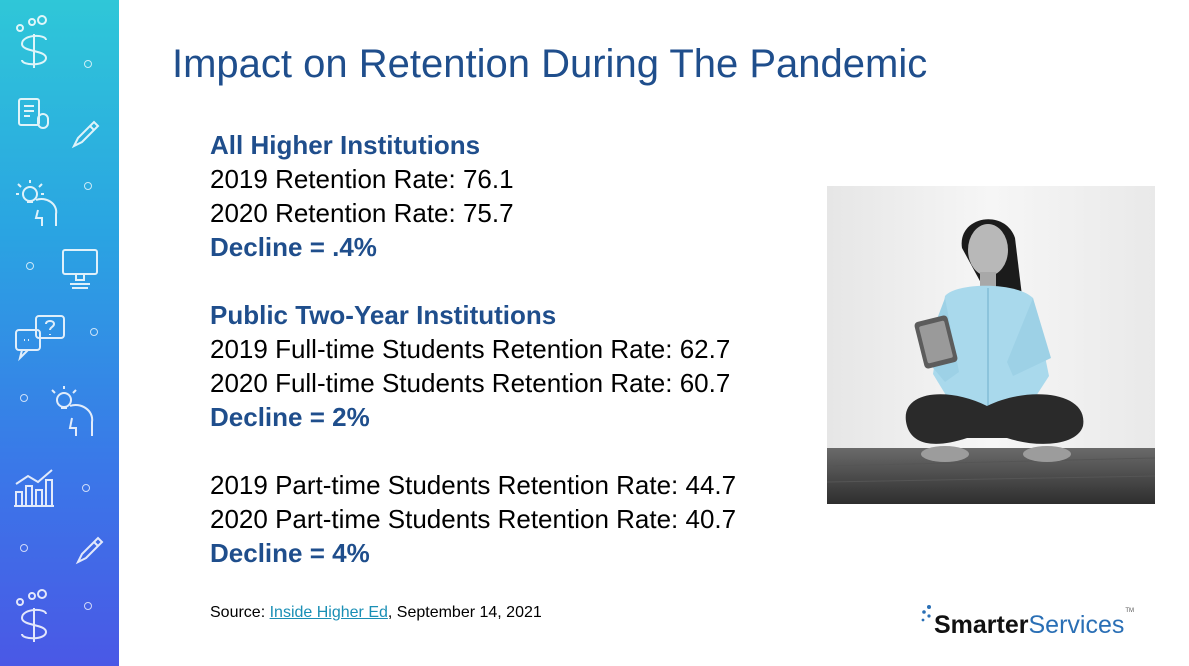 This screenshot has height=666, width=1189. Describe the element at coordinates (345, 145) in the screenshot. I see `section-heading-all-higher: All Higher Institutions` at that location.